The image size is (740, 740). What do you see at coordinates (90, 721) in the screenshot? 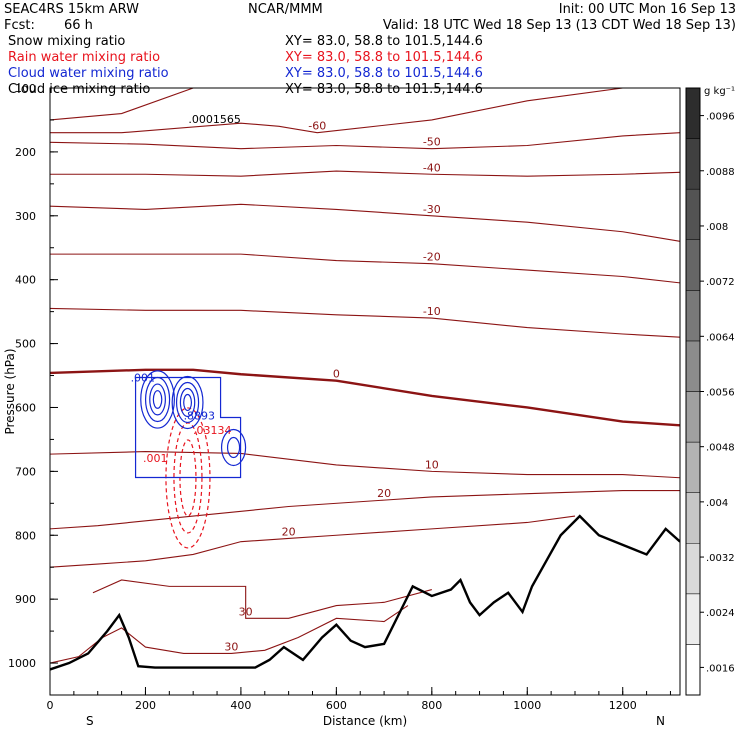
I see `south-label: S` at bounding box center [90, 721].